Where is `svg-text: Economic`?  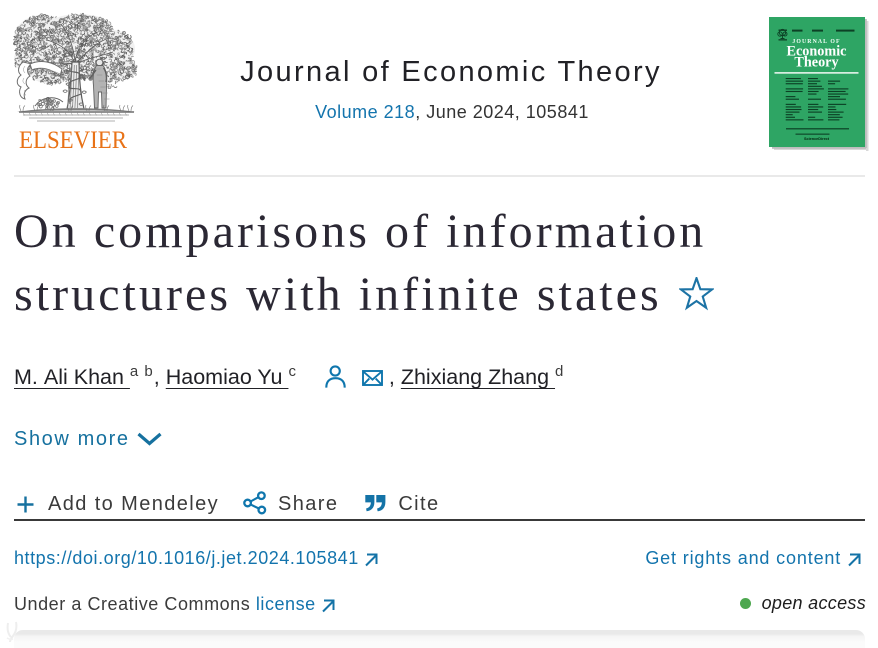 svg-text: Economic is located at coordinates (817, 51).